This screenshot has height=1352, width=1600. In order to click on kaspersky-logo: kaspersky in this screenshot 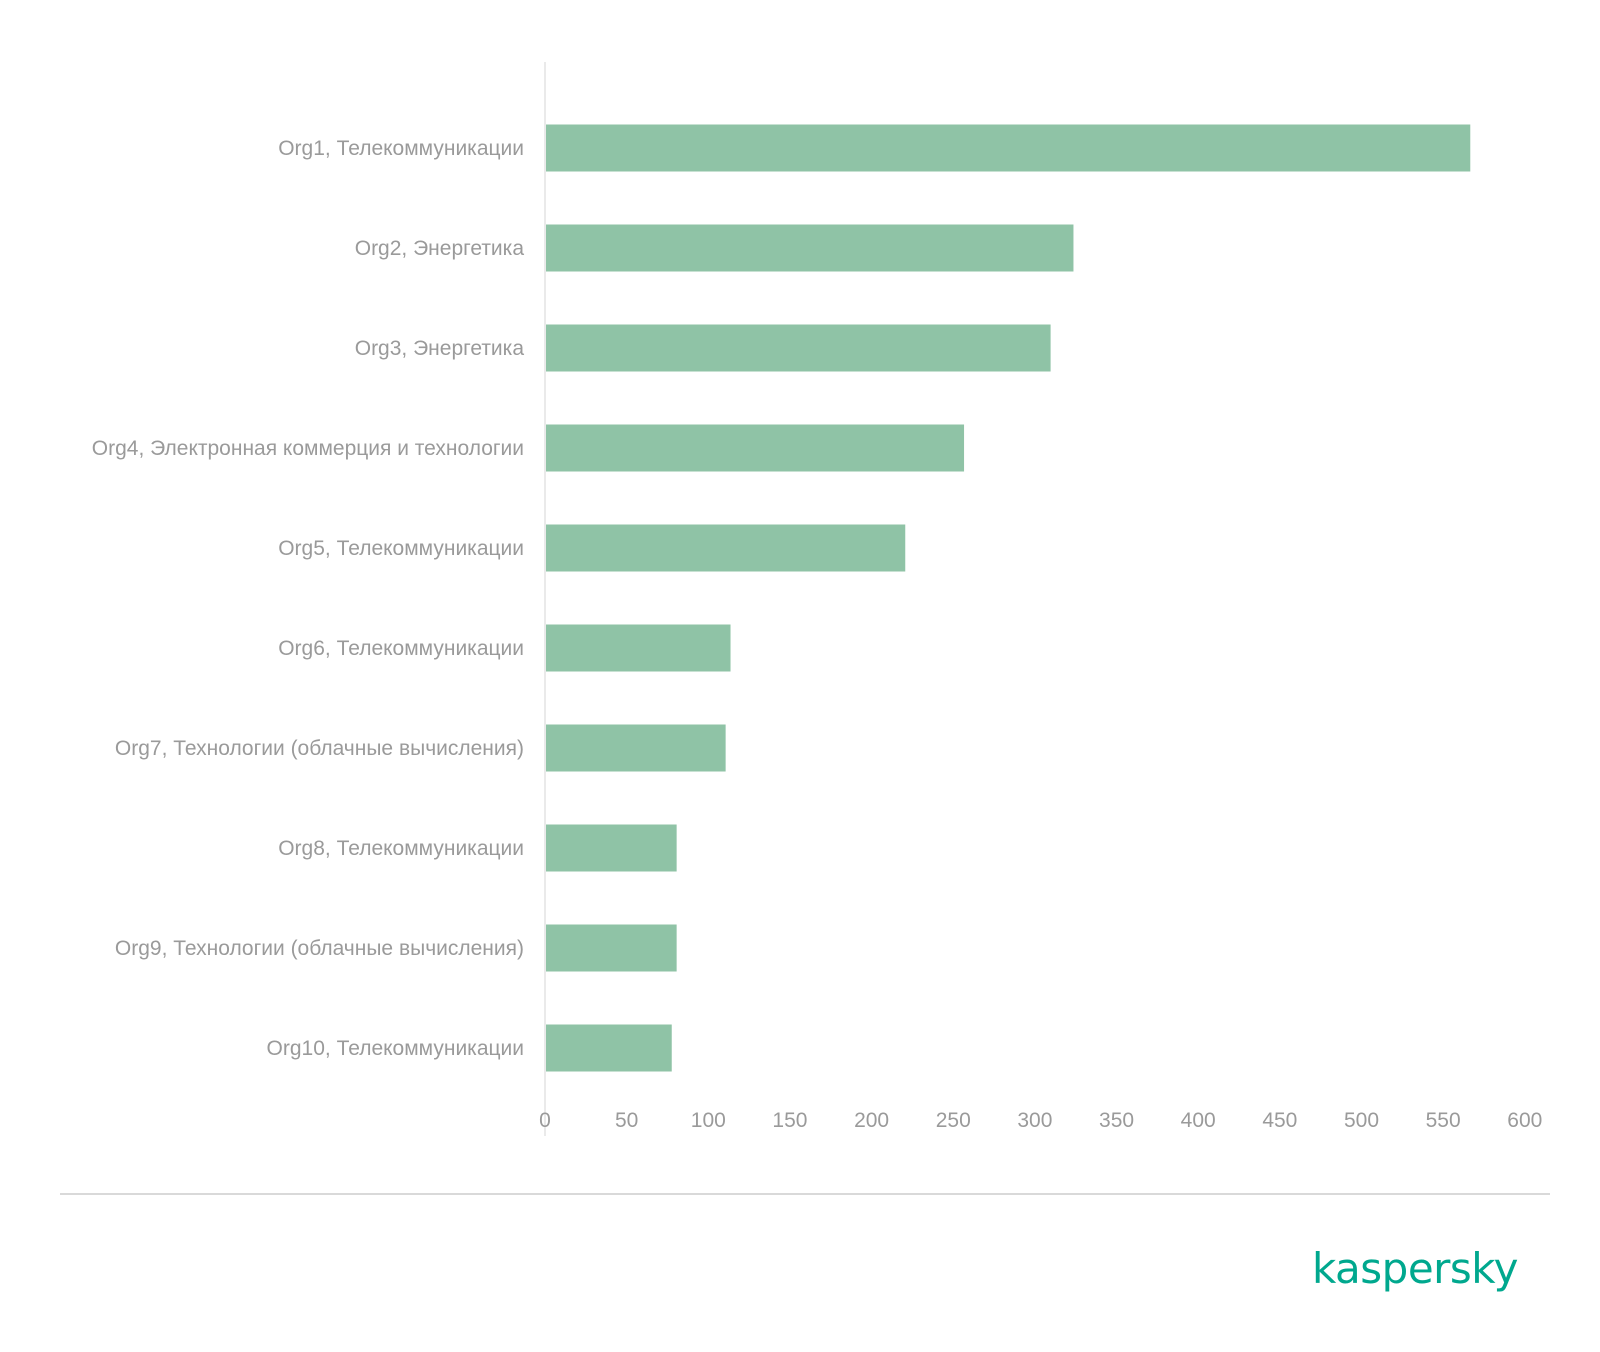, I will do `click(1415, 1268)`.